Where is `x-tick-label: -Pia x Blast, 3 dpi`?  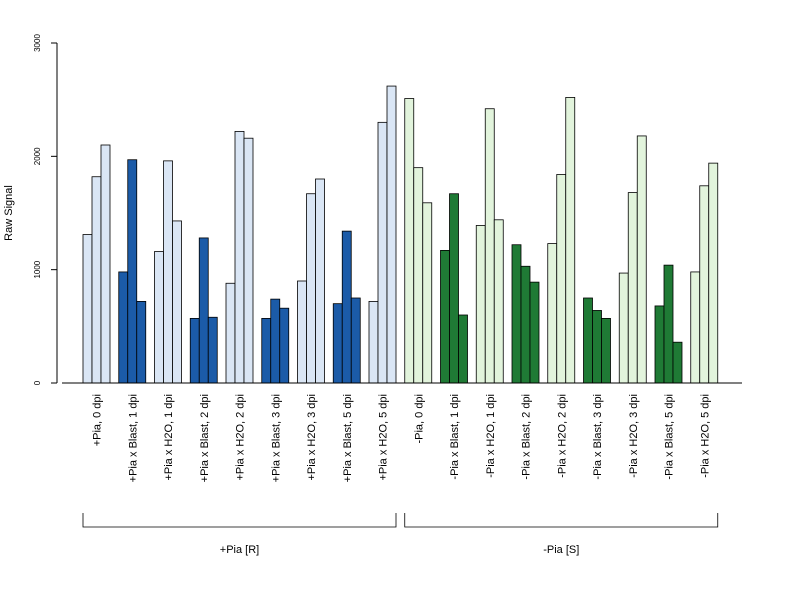
x-tick-label: -Pia x Blast, 3 dpi is located at coordinates (598, 437).